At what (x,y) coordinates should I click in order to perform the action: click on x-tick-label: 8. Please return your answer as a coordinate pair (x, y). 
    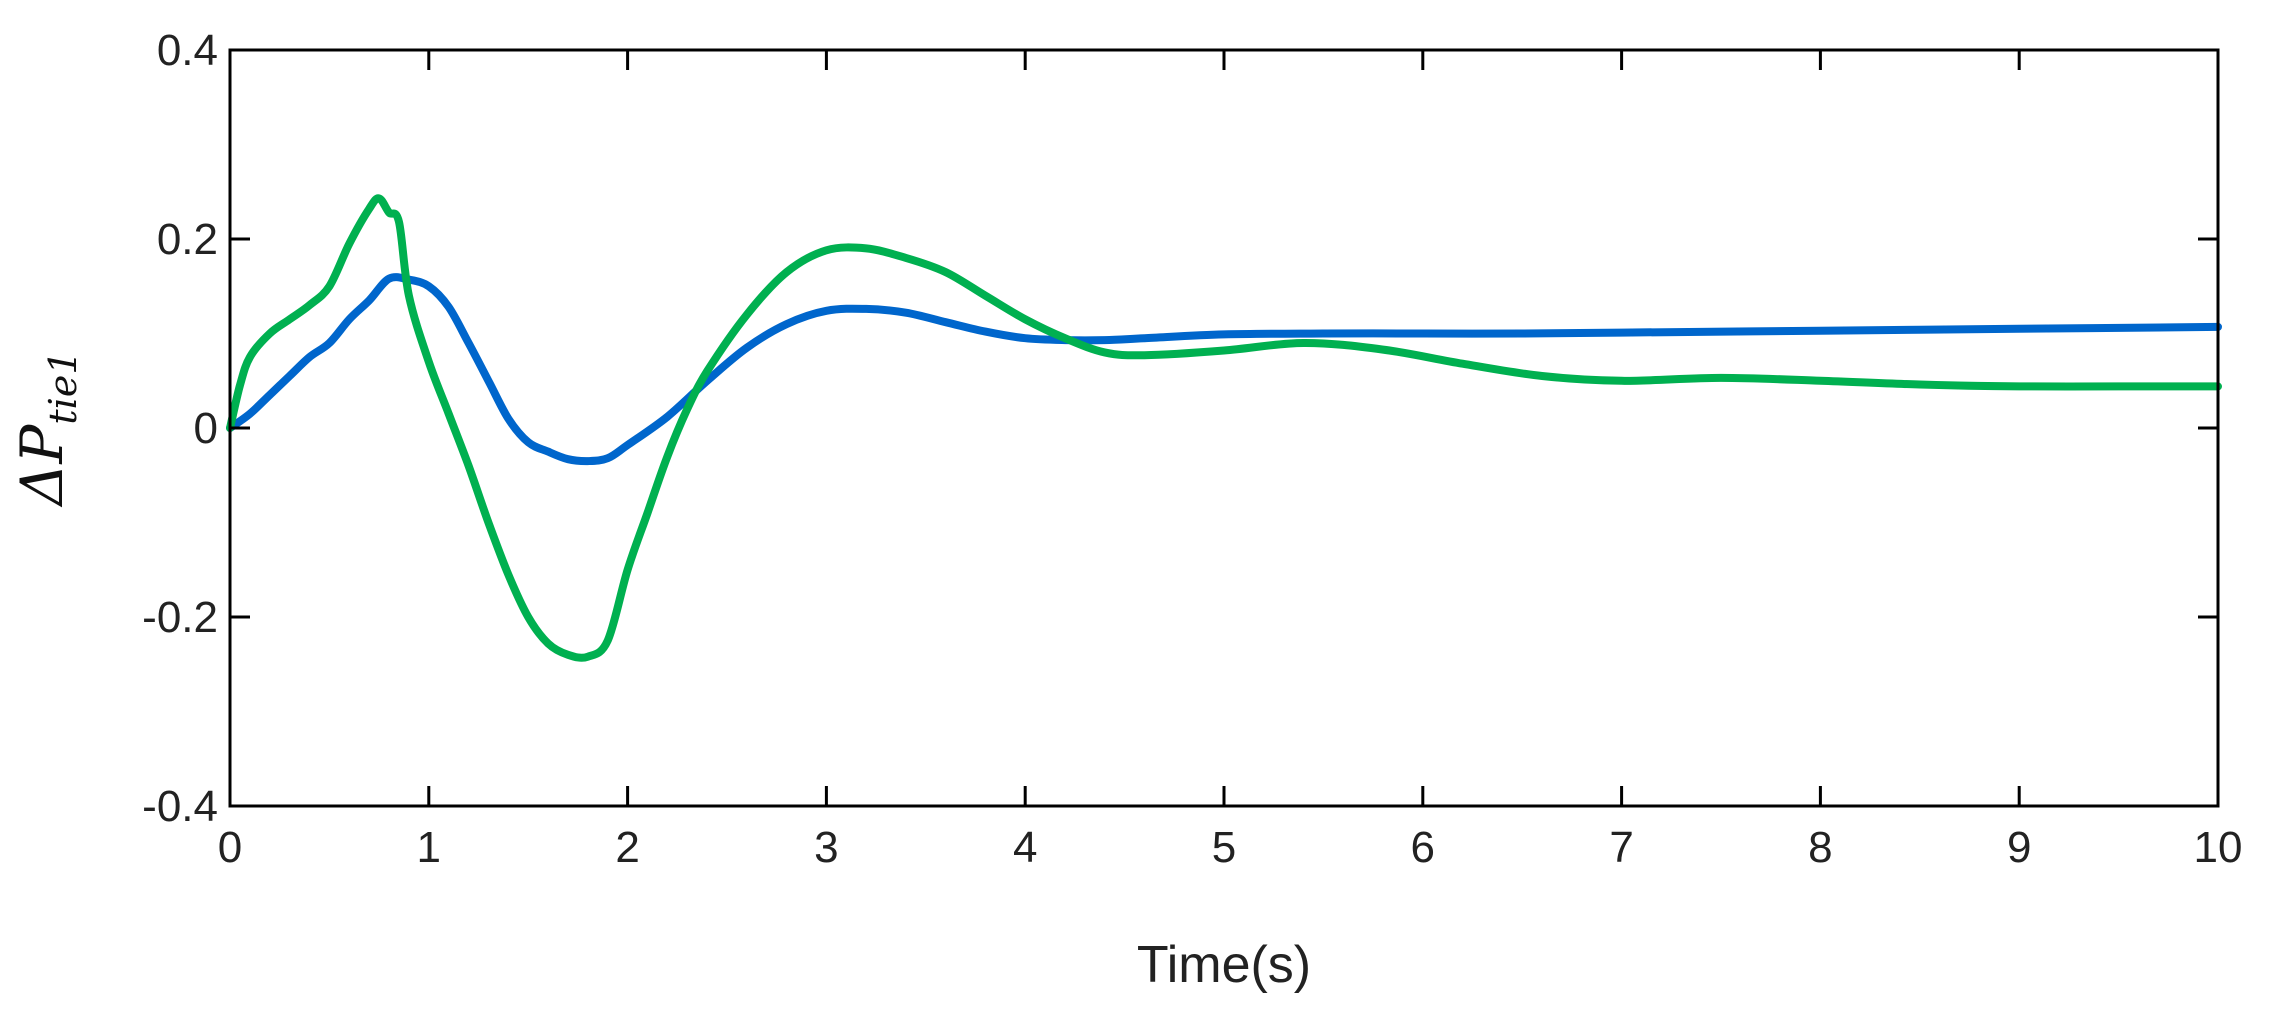
    Looking at the image, I should click on (1820, 847).